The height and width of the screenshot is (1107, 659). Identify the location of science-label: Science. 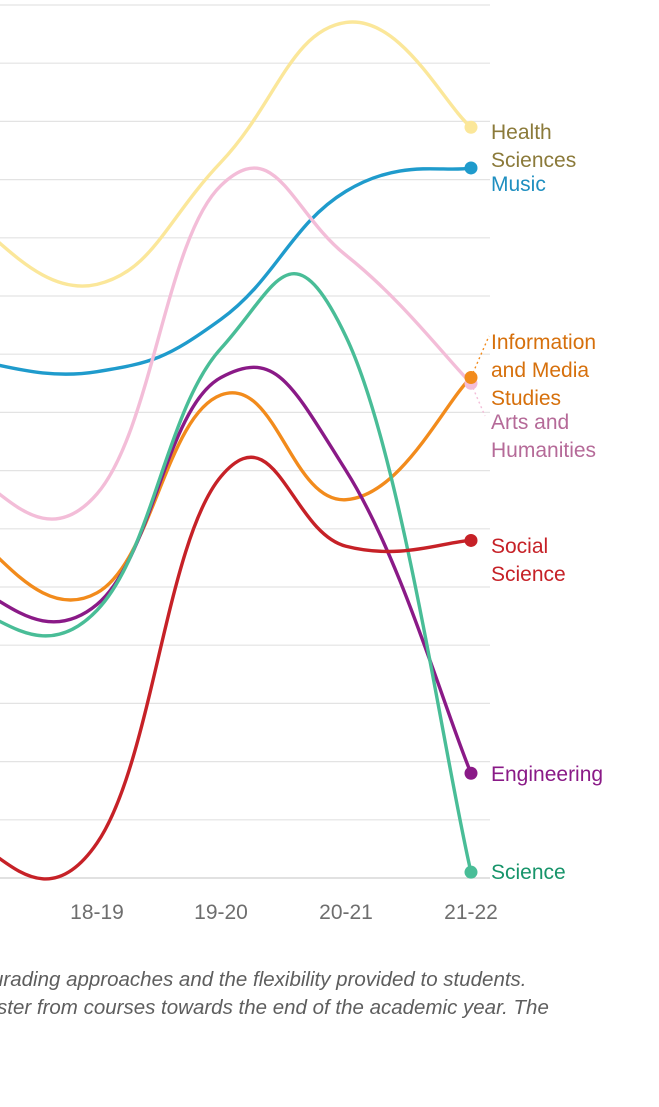
(528, 872).